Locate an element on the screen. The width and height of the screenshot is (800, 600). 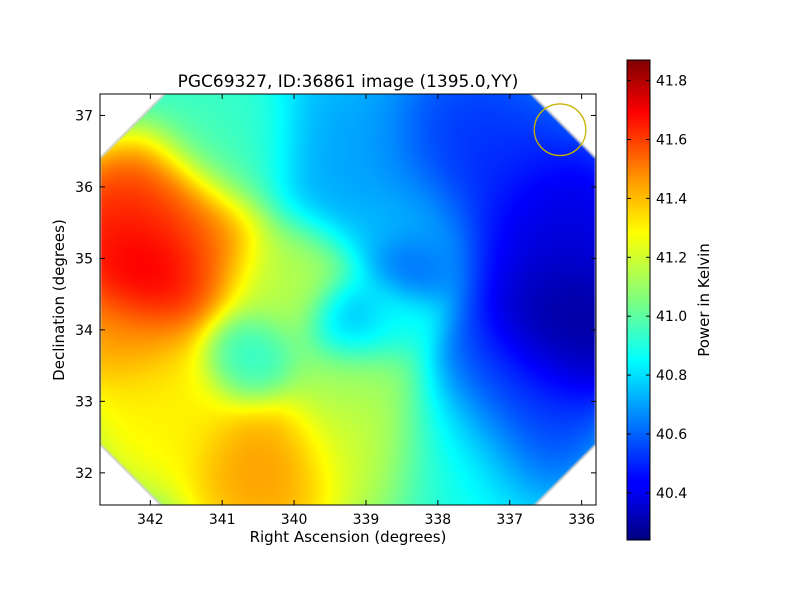
y-tick-label: 32 is located at coordinates (84, 474).